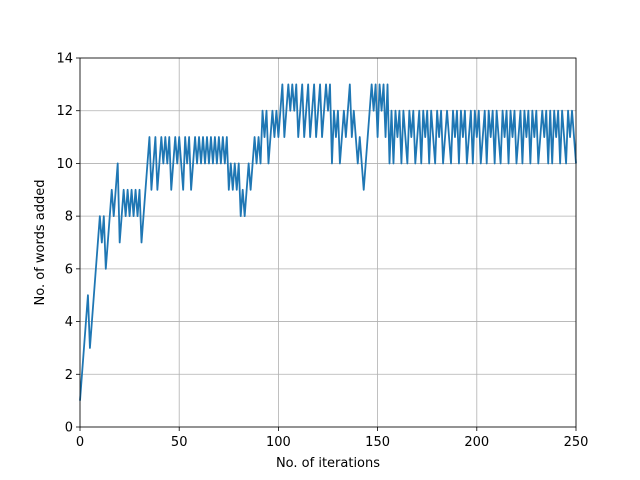 This screenshot has width=640, height=480. Describe the element at coordinates (69, 217) in the screenshot. I see `y-tick-label: 8` at that location.